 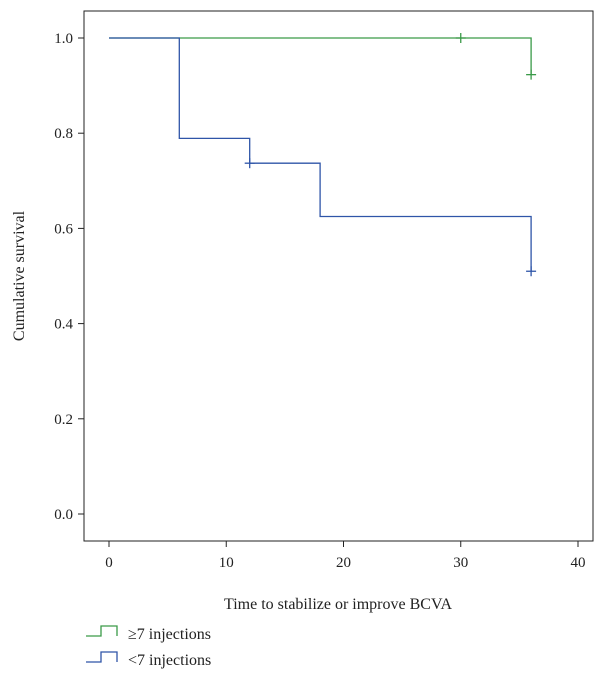 What do you see at coordinates (63, 134) in the screenshot?
I see `y-tick-label: 0.8` at bounding box center [63, 134].